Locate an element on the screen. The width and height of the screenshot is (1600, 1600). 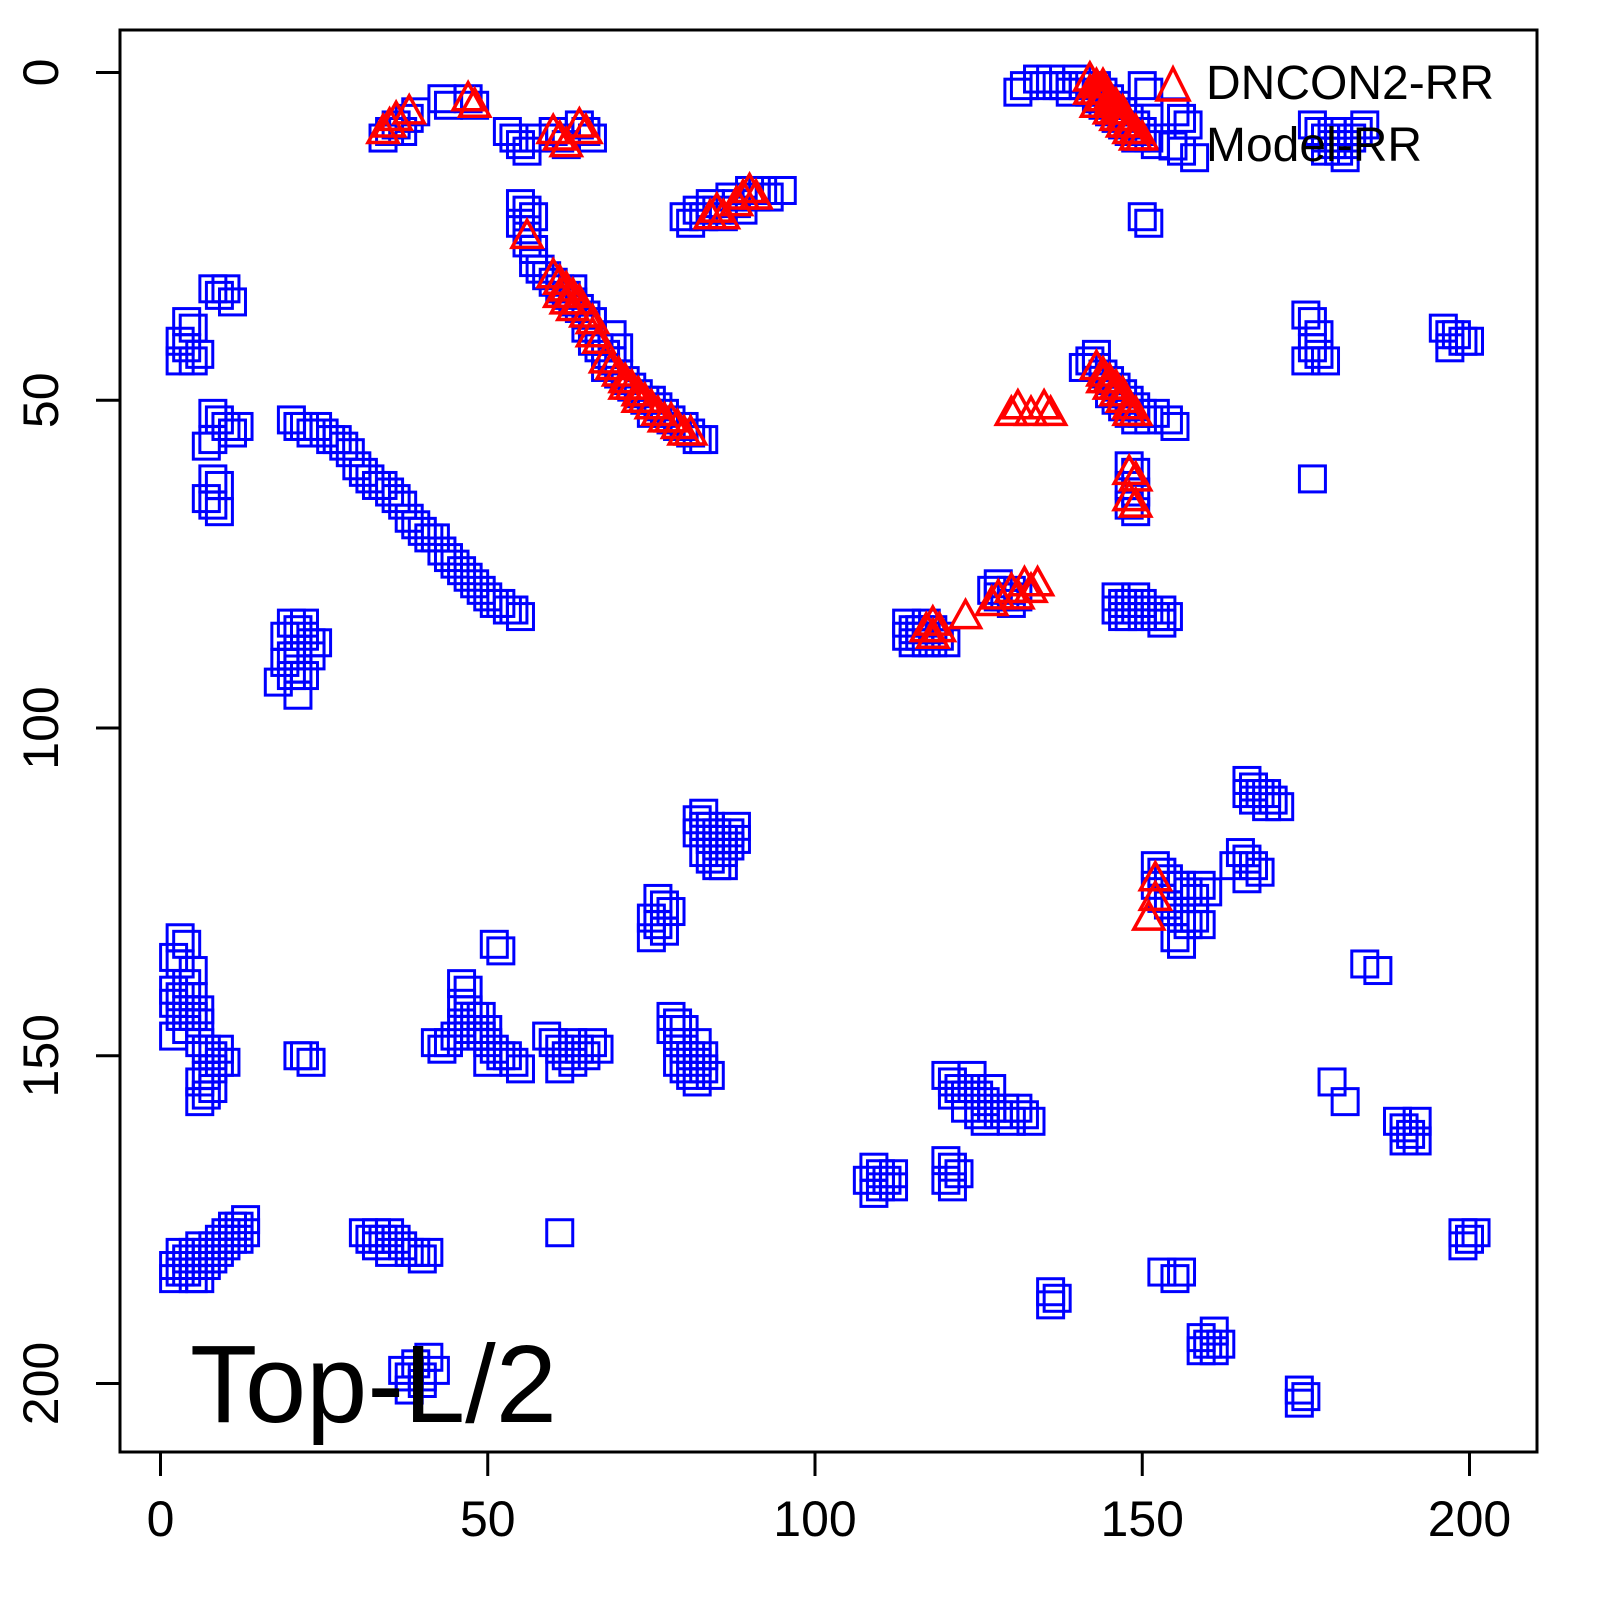
y-tick-label: 150 is located at coordinates (41, 1055).